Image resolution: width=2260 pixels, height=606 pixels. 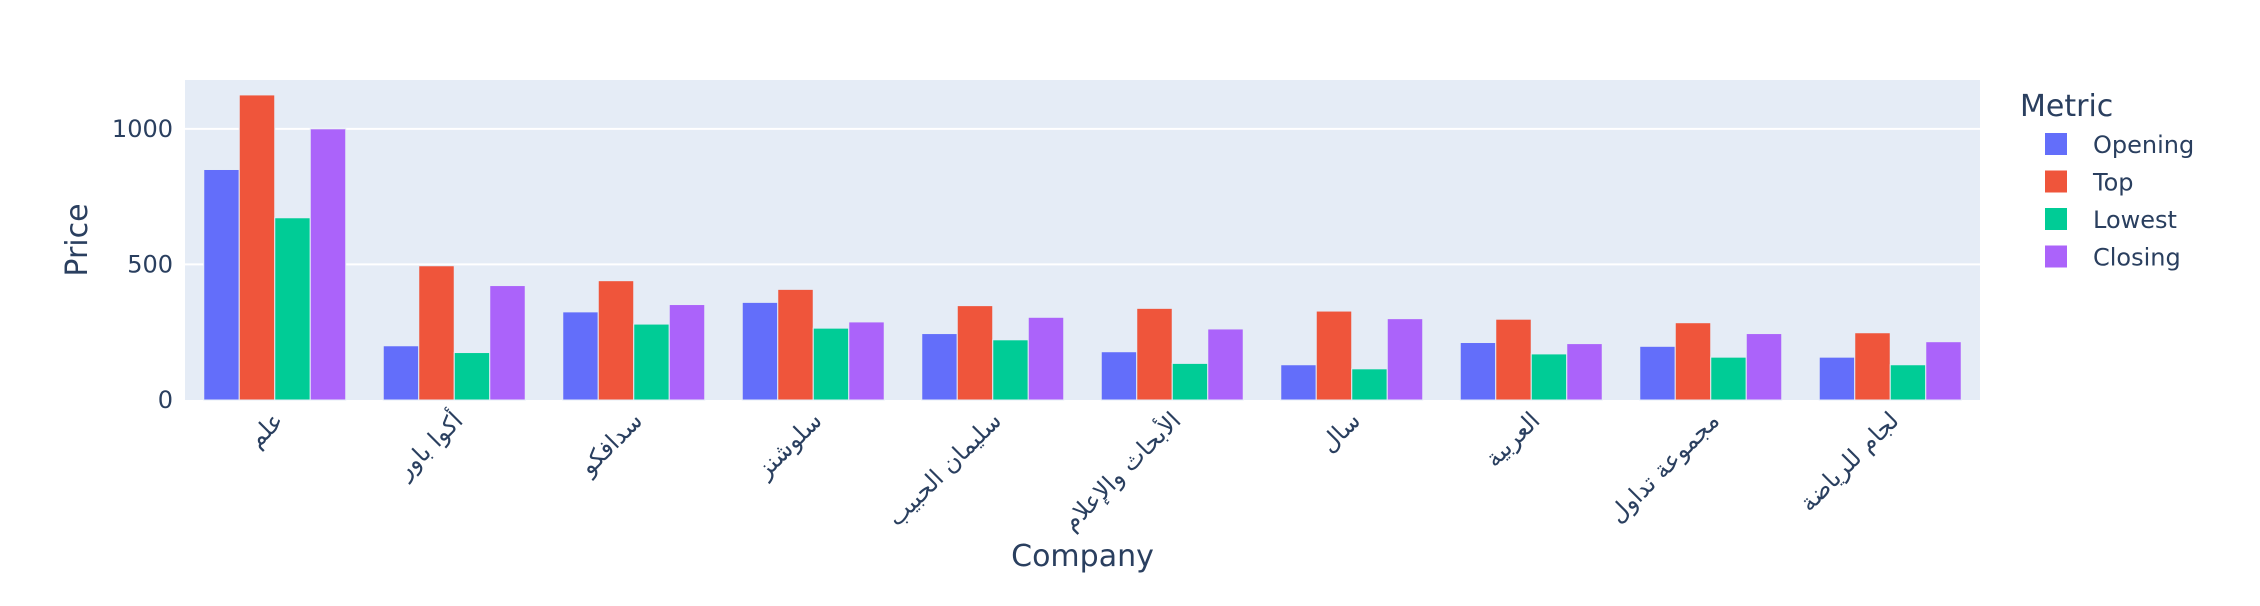 I want to click on y-tick-label: 500, so click(x=150, y=264).